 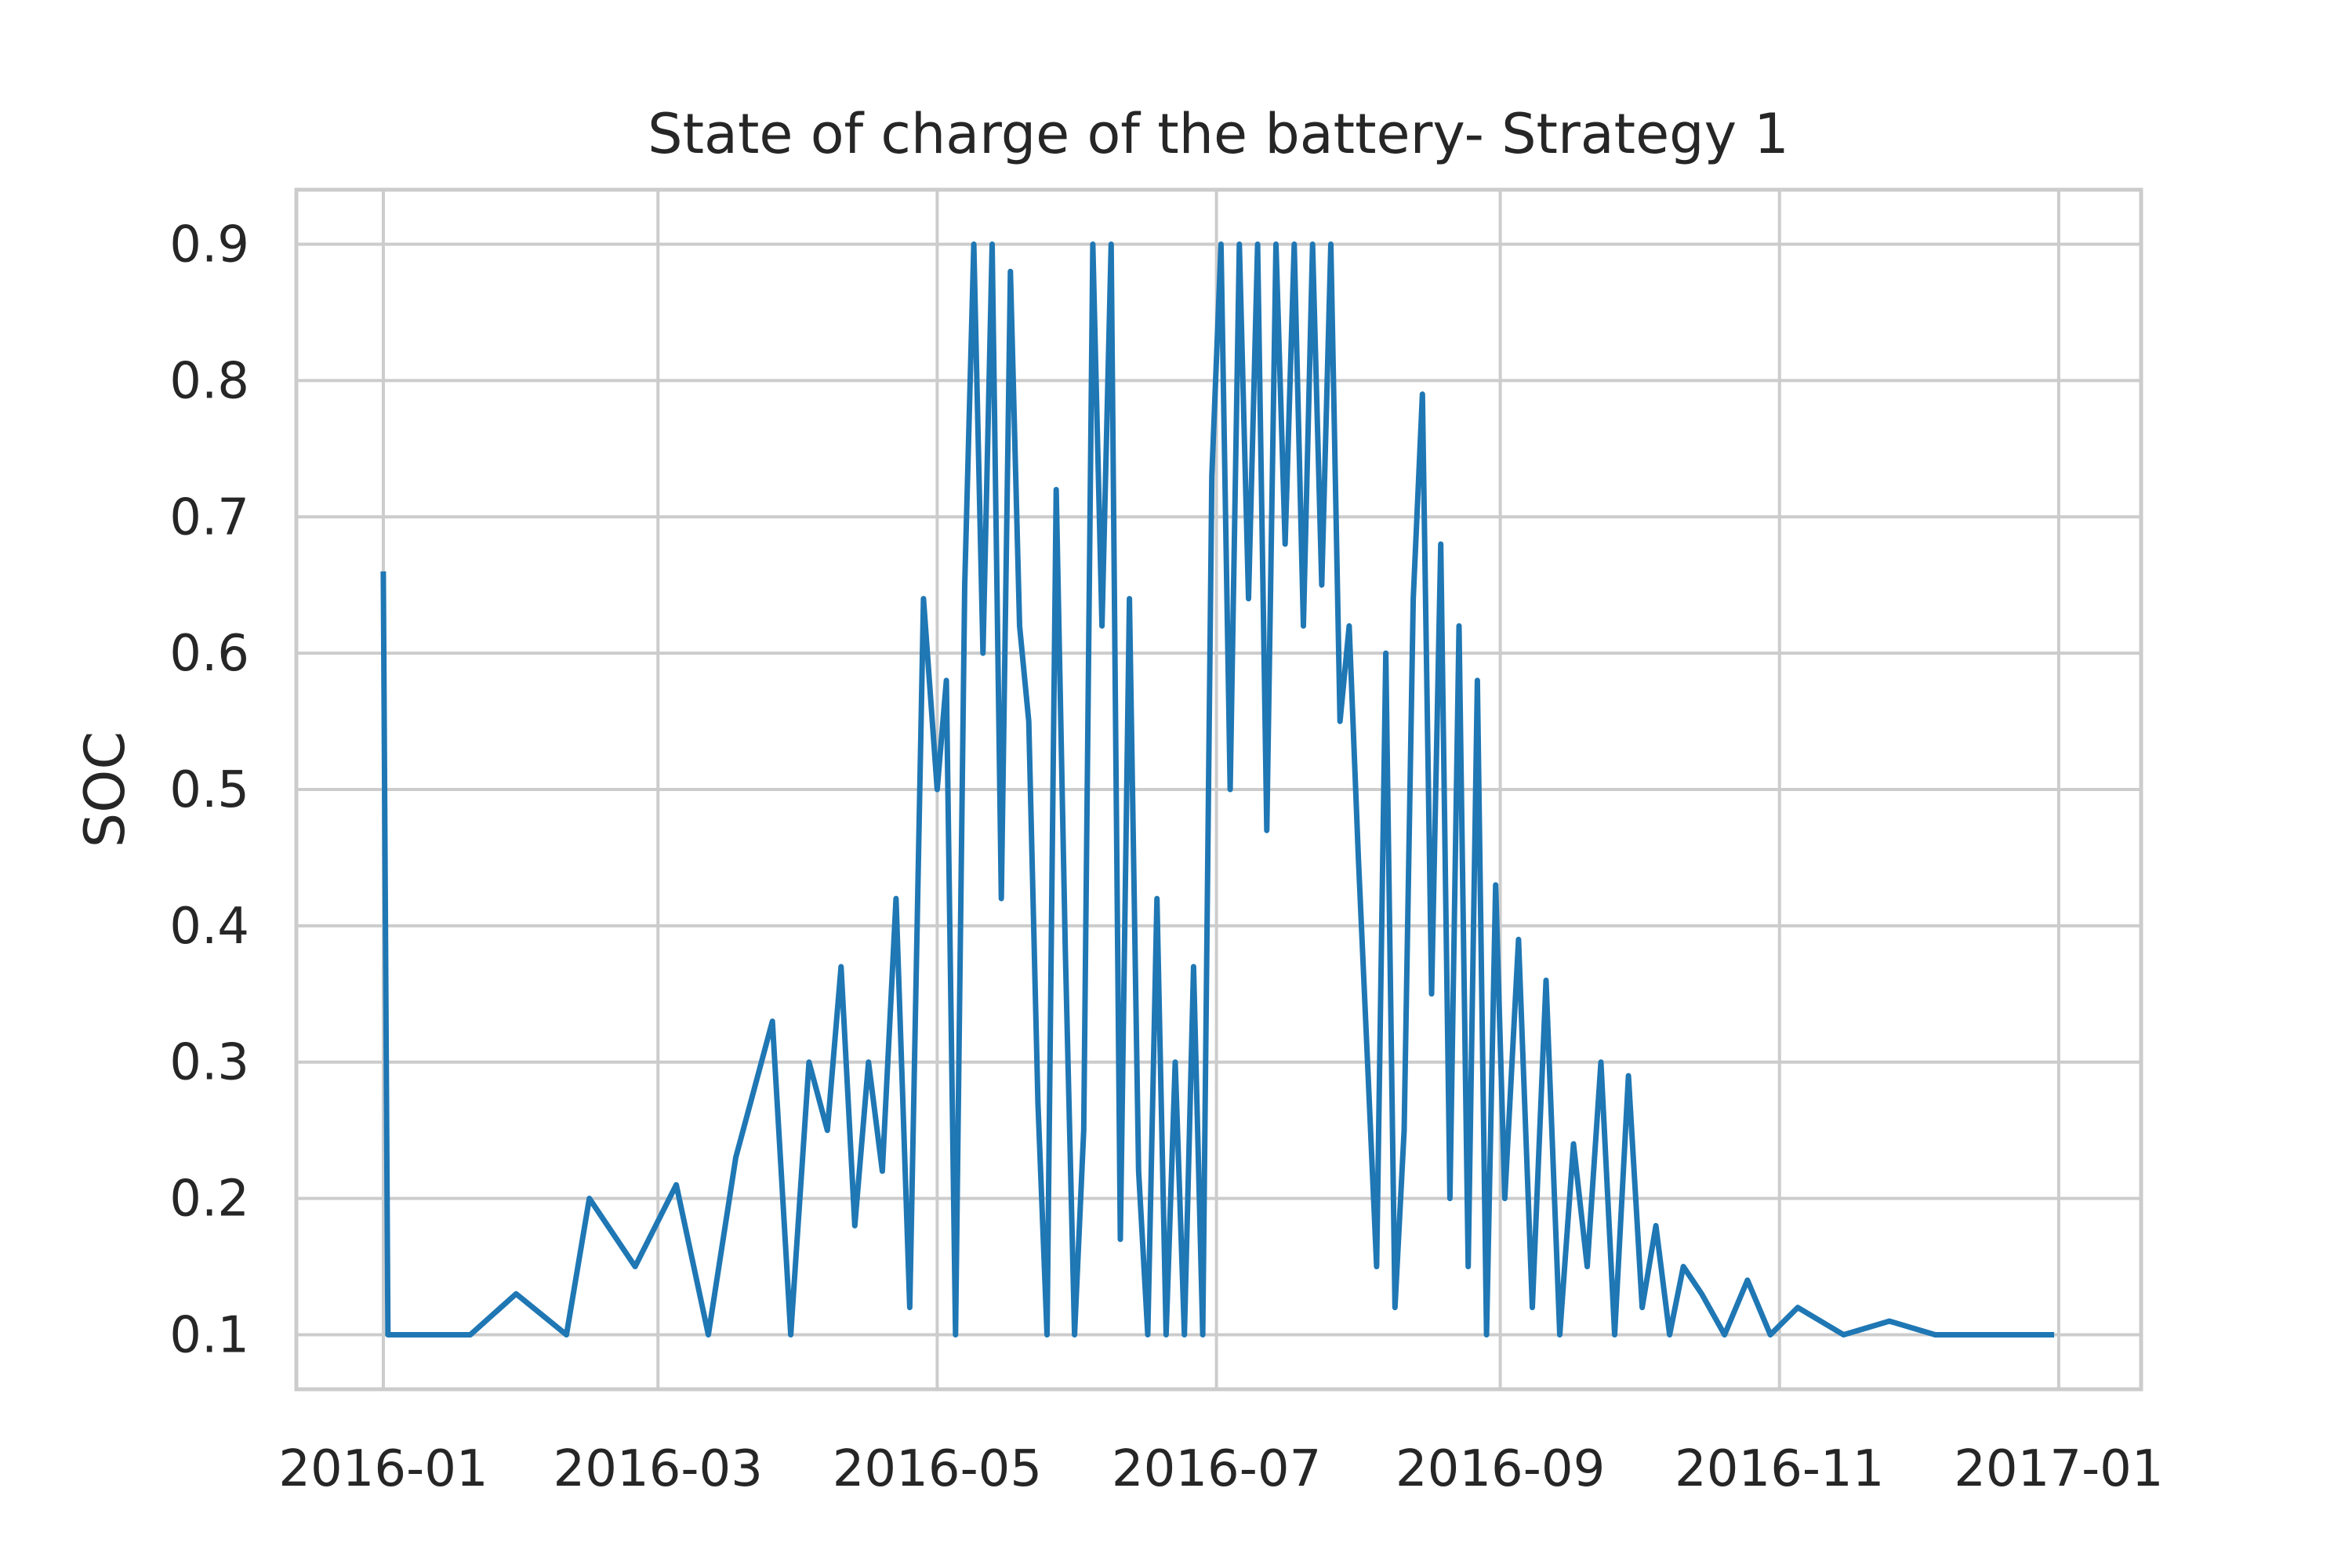 I want to click on y-tick-label: 0.8, so click(x=209, y=381).